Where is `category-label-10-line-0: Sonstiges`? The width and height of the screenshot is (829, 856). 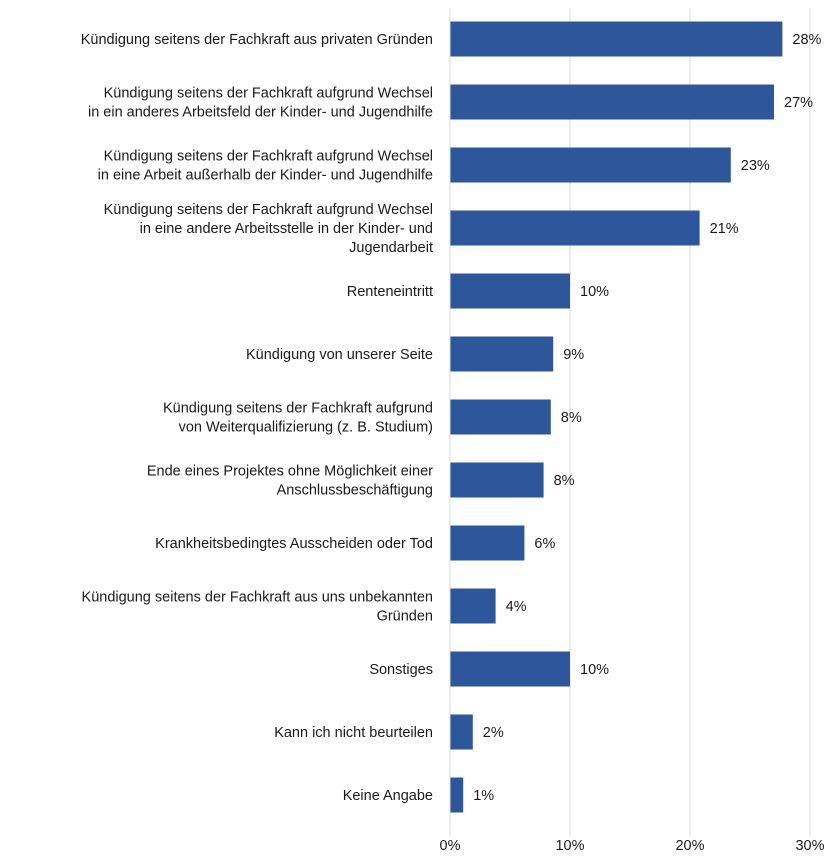
category-label-10-line-0: Sonstiges is located at coordinates (401, 670).